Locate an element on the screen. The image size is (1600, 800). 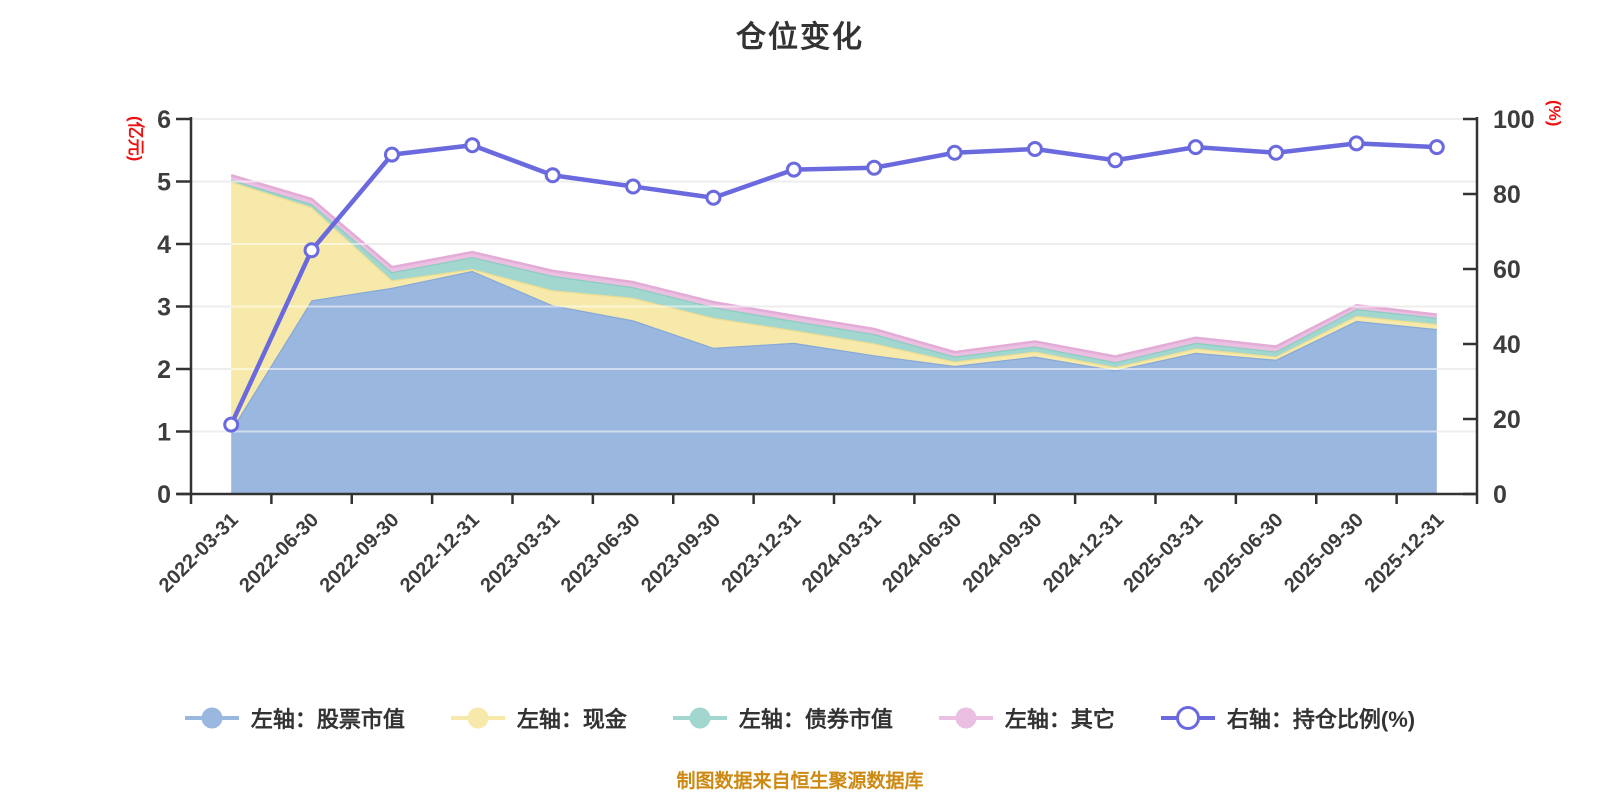
y-axis-label-left: 0 is located at coordinates (164, 495).